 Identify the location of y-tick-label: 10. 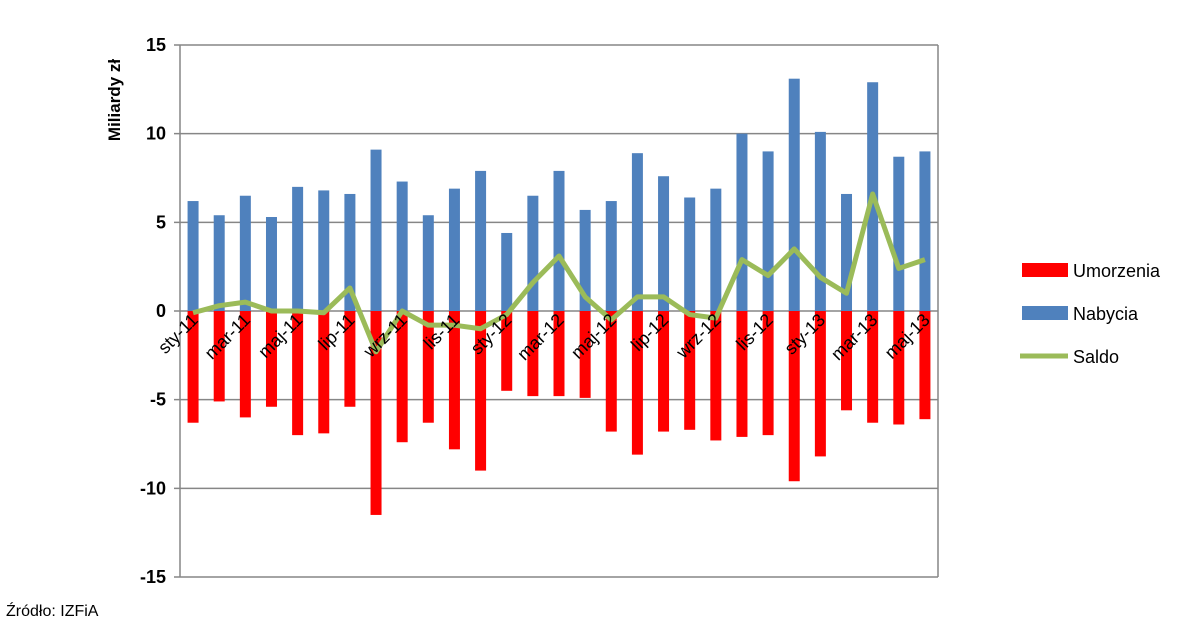
(156, 134).